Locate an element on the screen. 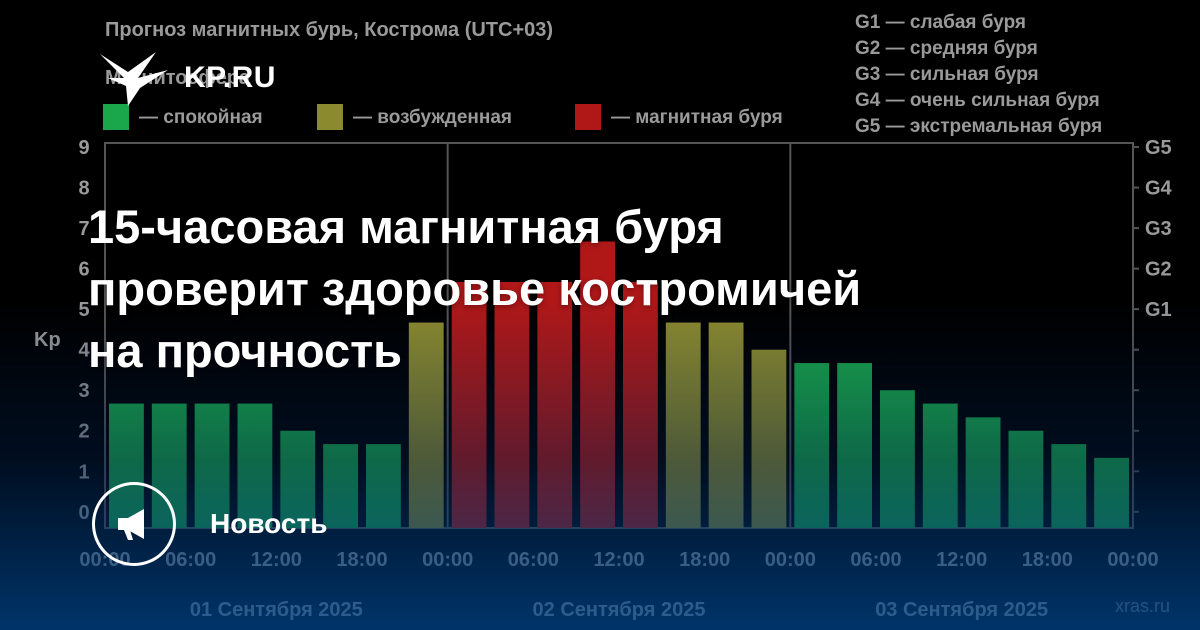 The width and height of the screenshot is (1200, 630). badge-circle is located at coordinates (134, 524).